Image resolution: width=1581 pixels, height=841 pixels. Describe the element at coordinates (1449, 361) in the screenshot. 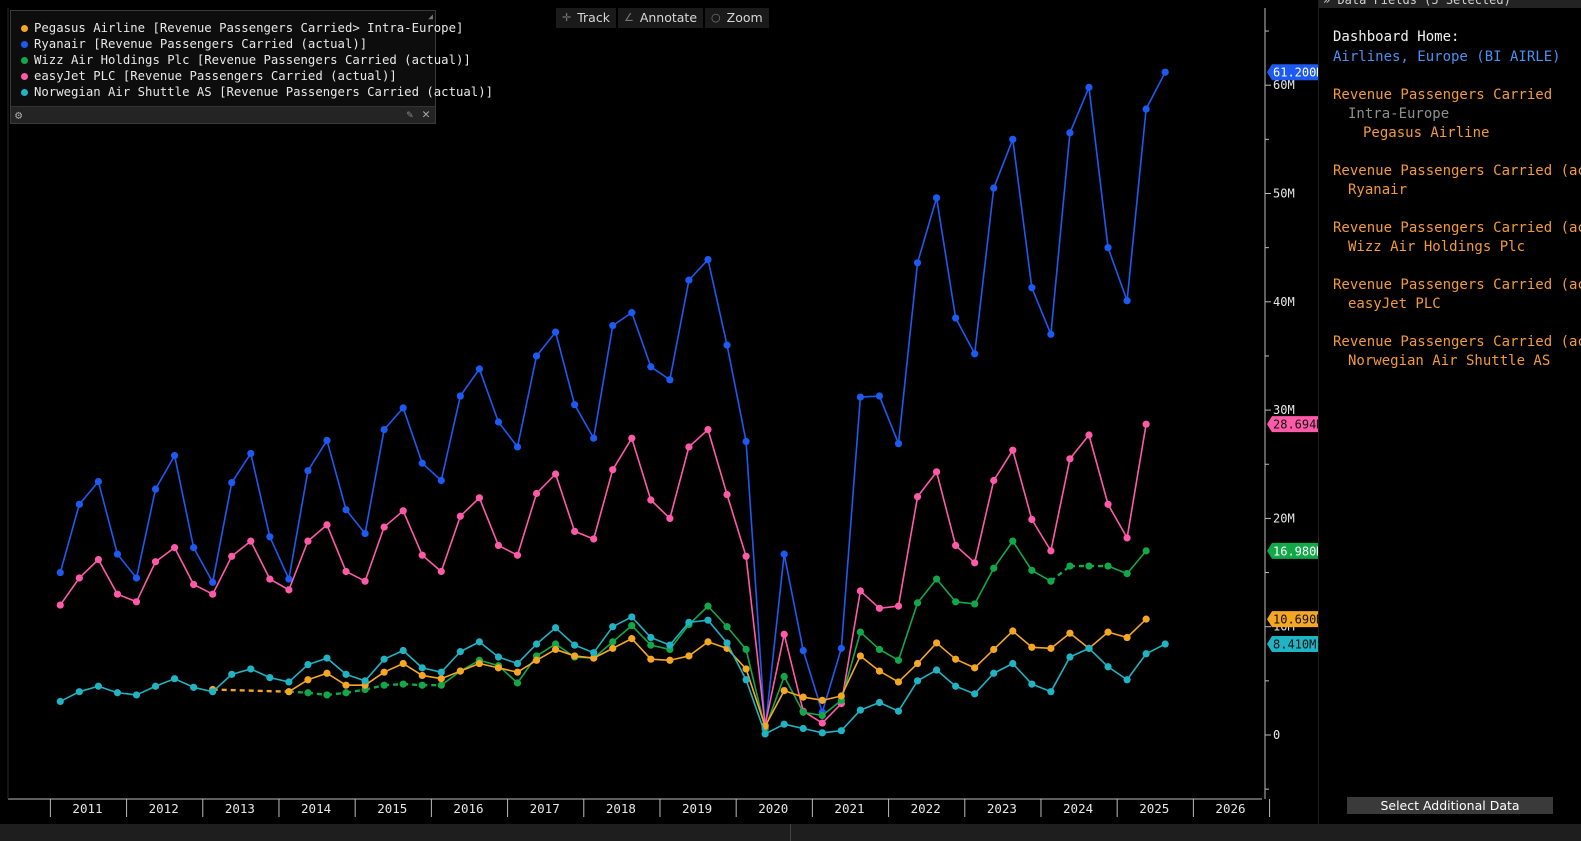

I see `field-entity: Norwegian Air Shuttle AS` at that location.